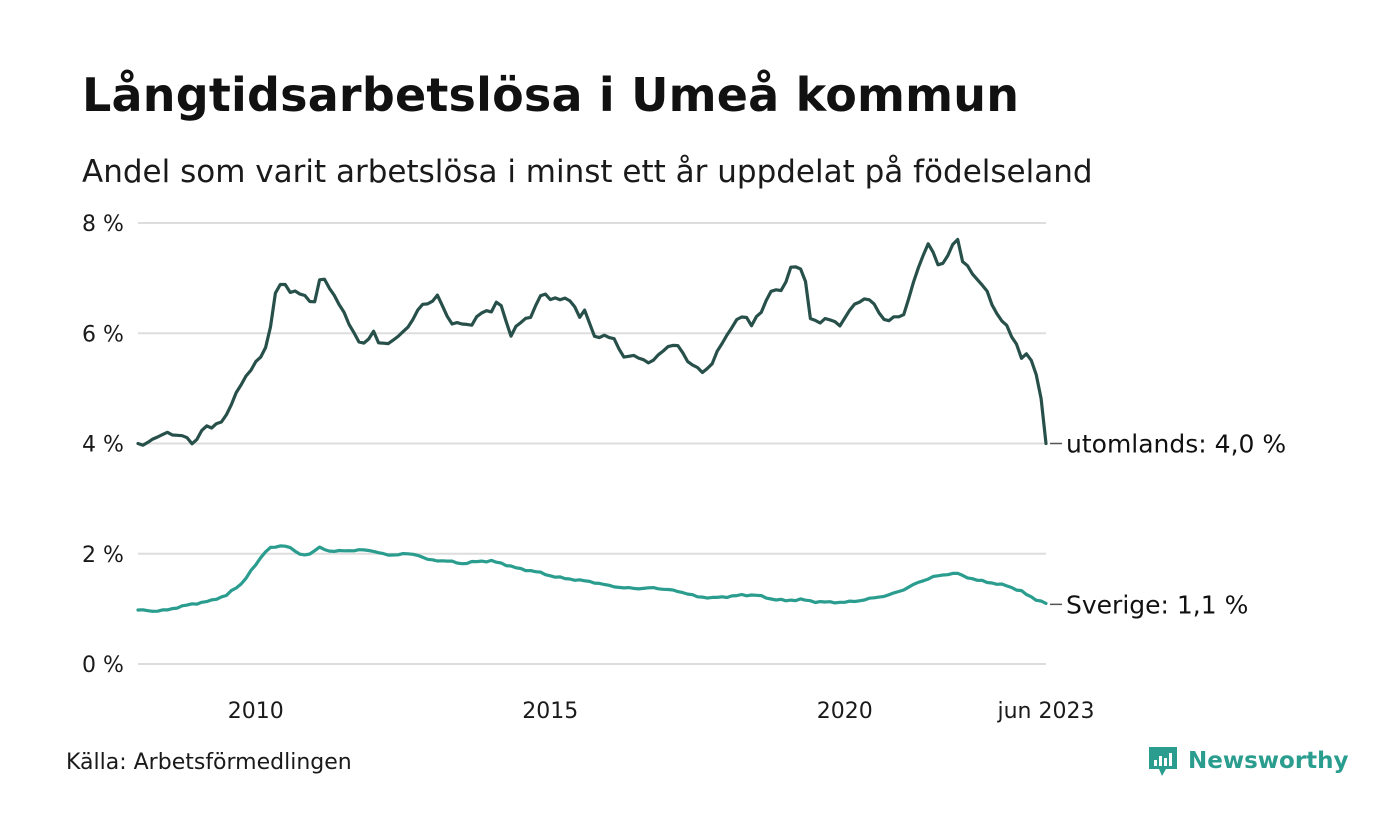 Image resolution: width=1400 pixels, height=840 pixels. What do you see at coordinates (103, 665) in the screenshot?
I see `y-tick-label: 0 %` at bounding box center [103, 665].